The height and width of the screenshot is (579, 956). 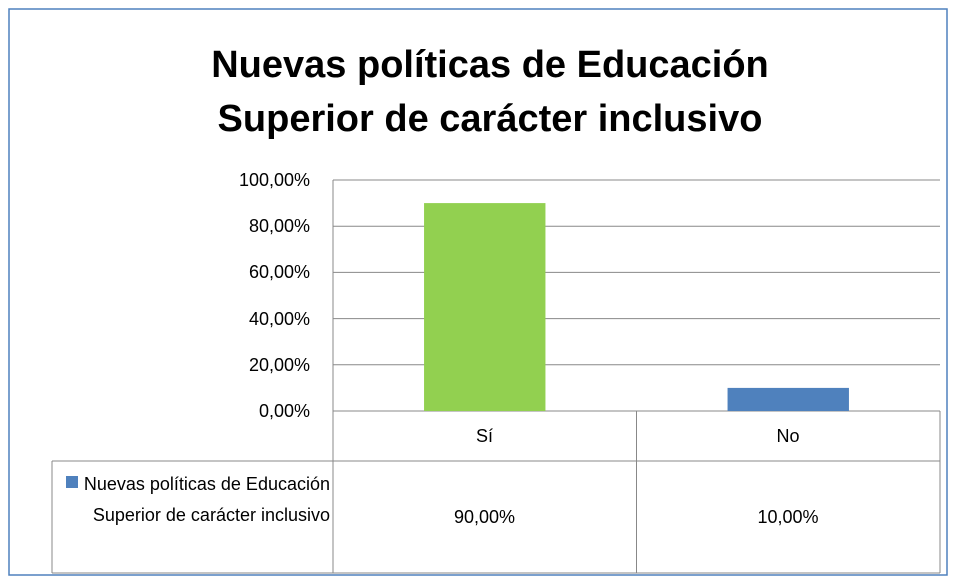 I want to click on y-tick-label: 0,00%, so click(x=284, y=411).